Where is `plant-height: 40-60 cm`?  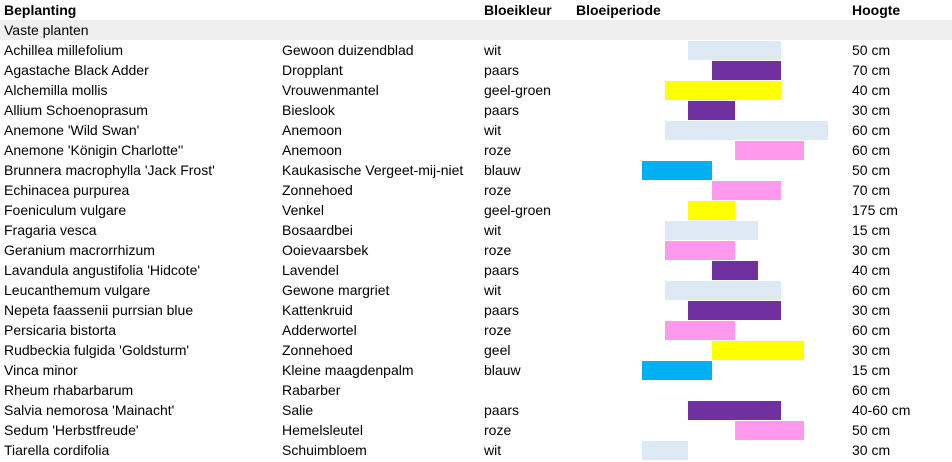 plant-height: 40-60 cm is located at coordinates (881, 410).